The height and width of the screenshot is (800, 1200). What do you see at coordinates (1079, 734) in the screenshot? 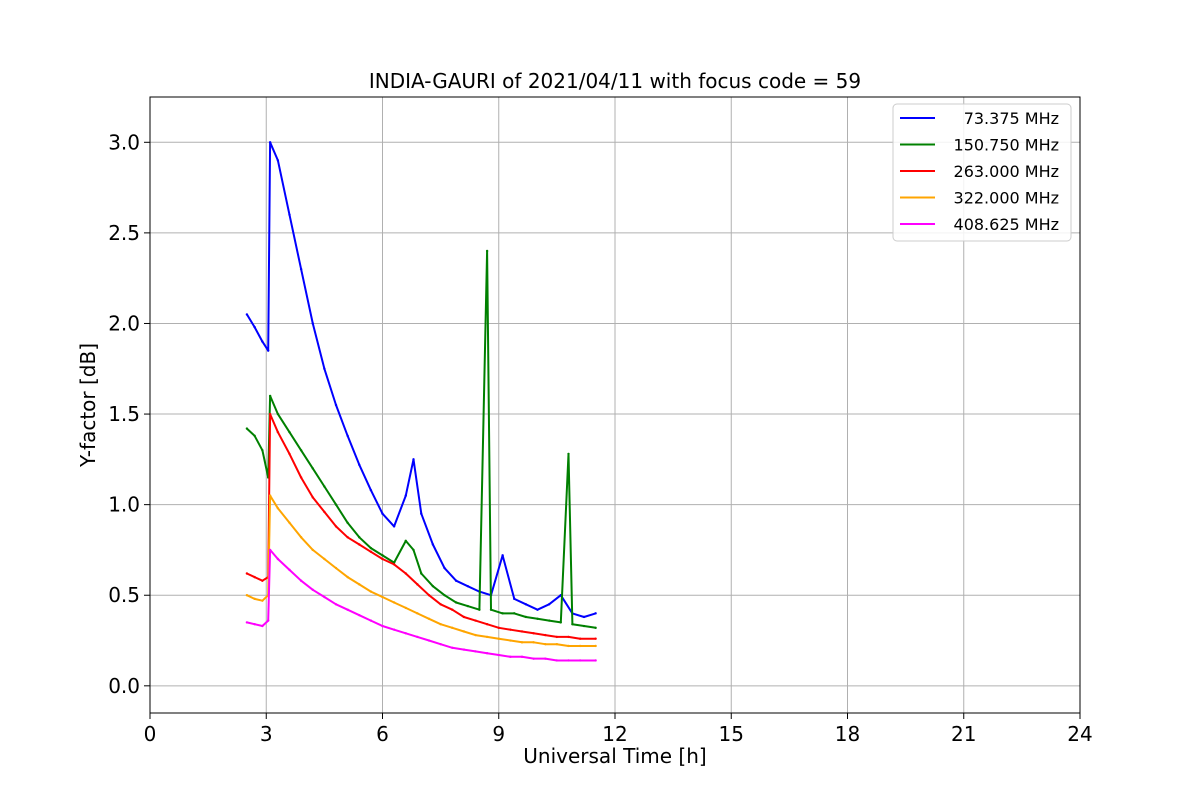
I see `x-tick-label: 24` at bounding box center [1079, 734].